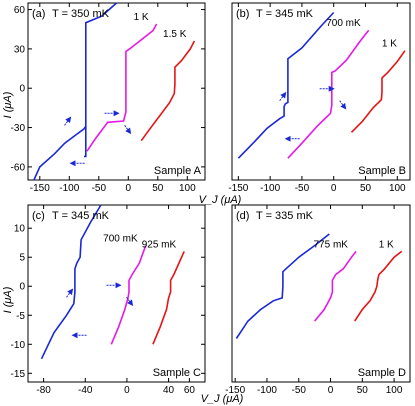 This screenshot has height=406, width=415. Describe the element at coordinates (20, 10) in the screenshot. I see `y-tick-label: 60` at that location.